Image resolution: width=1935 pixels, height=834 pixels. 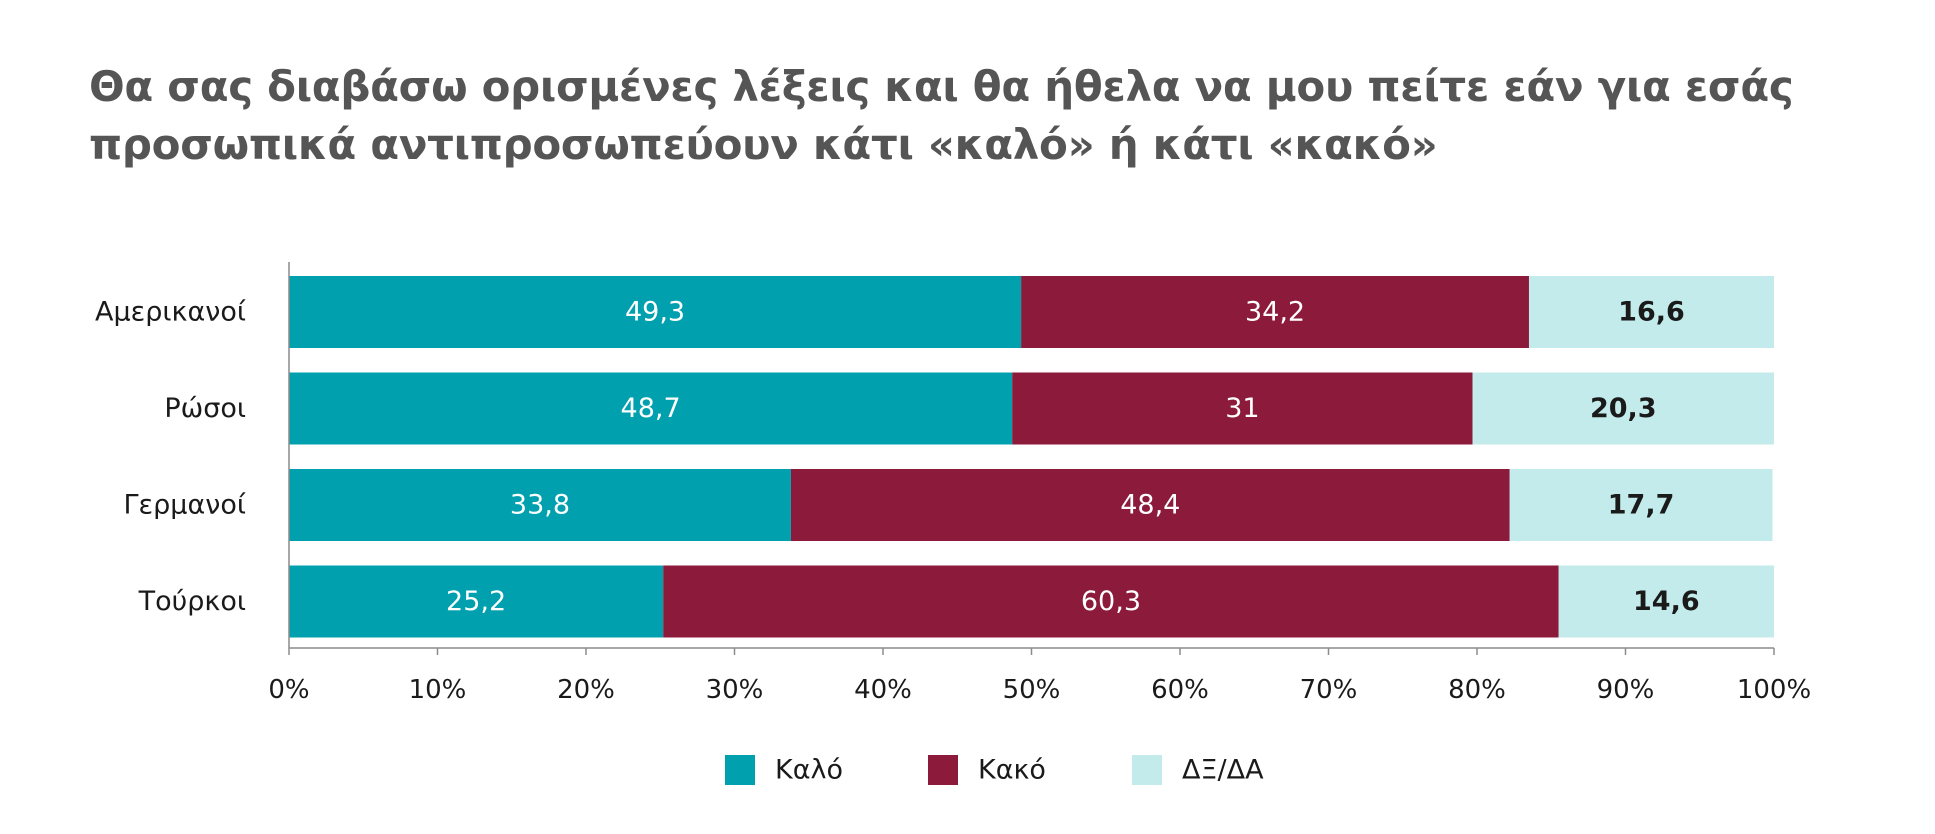 I want to click on data-label: 16,6, so click(x=1651, y=312).